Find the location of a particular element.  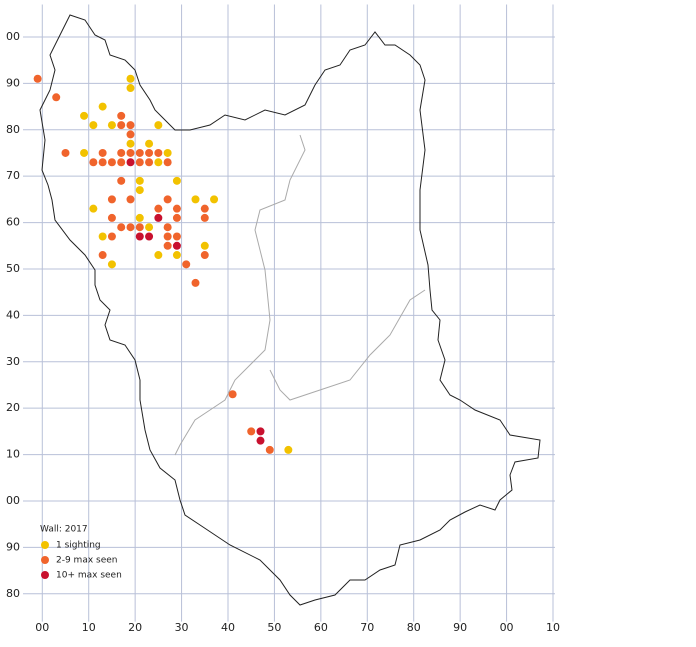

x-tick-label: 50 is located at coordinates (274, 627).